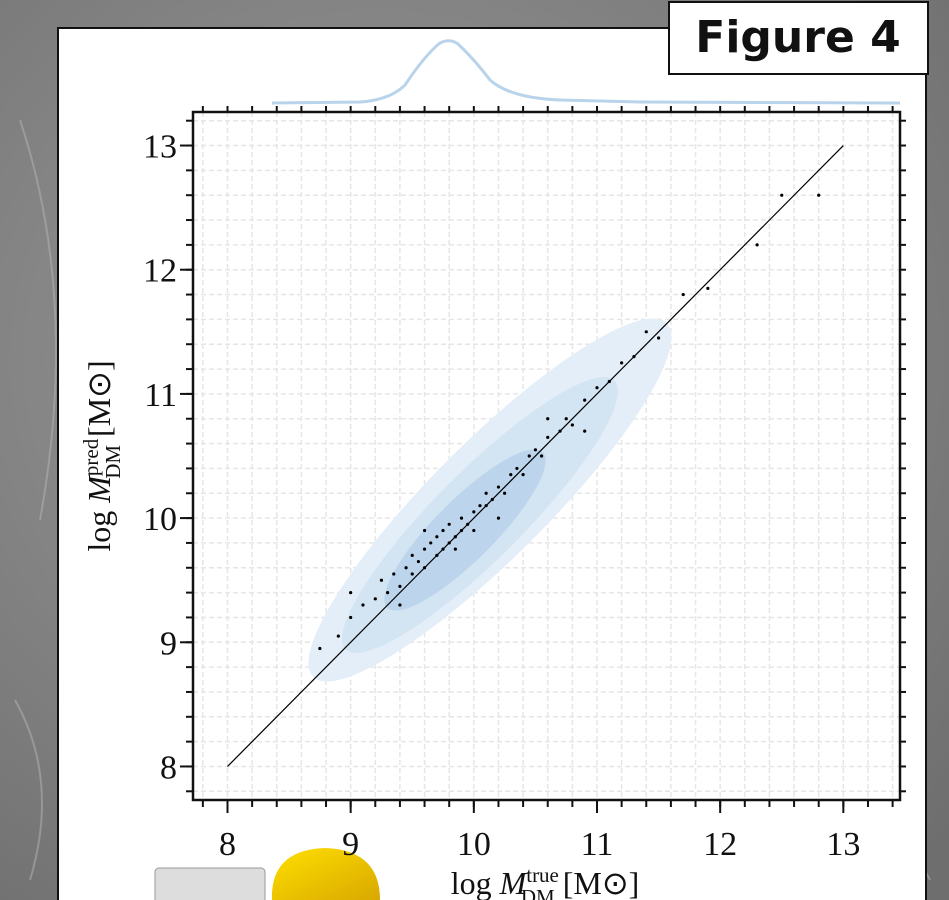  Describe the element at coordinates (586, 72) in the screenshot. I see `marginal-density` at that location.